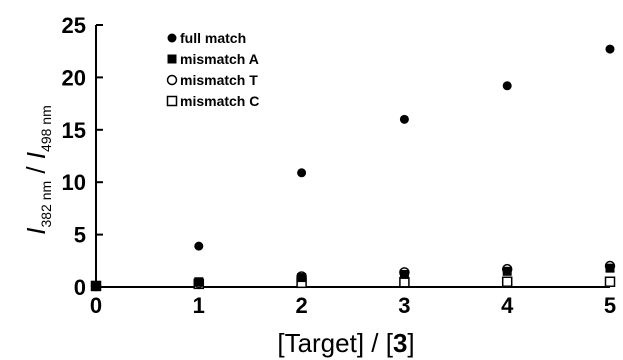  What do you see at coordinates (213, 38) in the screenshot?
I see `legend-label: full match` at bounding box center [213, 38].